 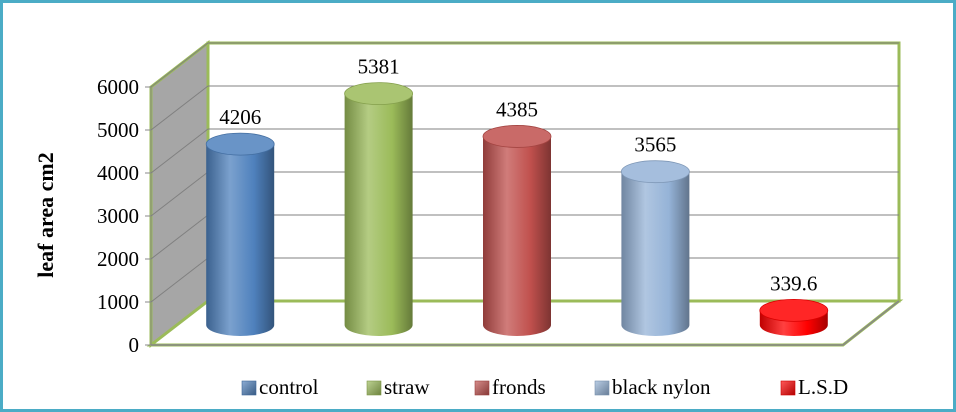 What do you see at coordinates (118, 259) in the screenshot?
I see `y-tick-label: 2000` at bounding box center [118, 259].